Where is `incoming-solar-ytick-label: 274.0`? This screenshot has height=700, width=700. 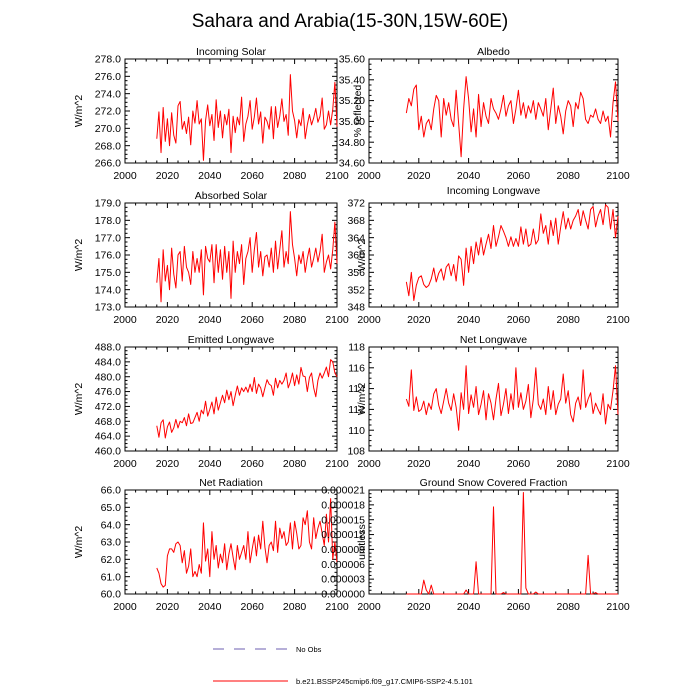
incoming-solar-ytick-label: 274.0 is located at coordinates (108, 94).